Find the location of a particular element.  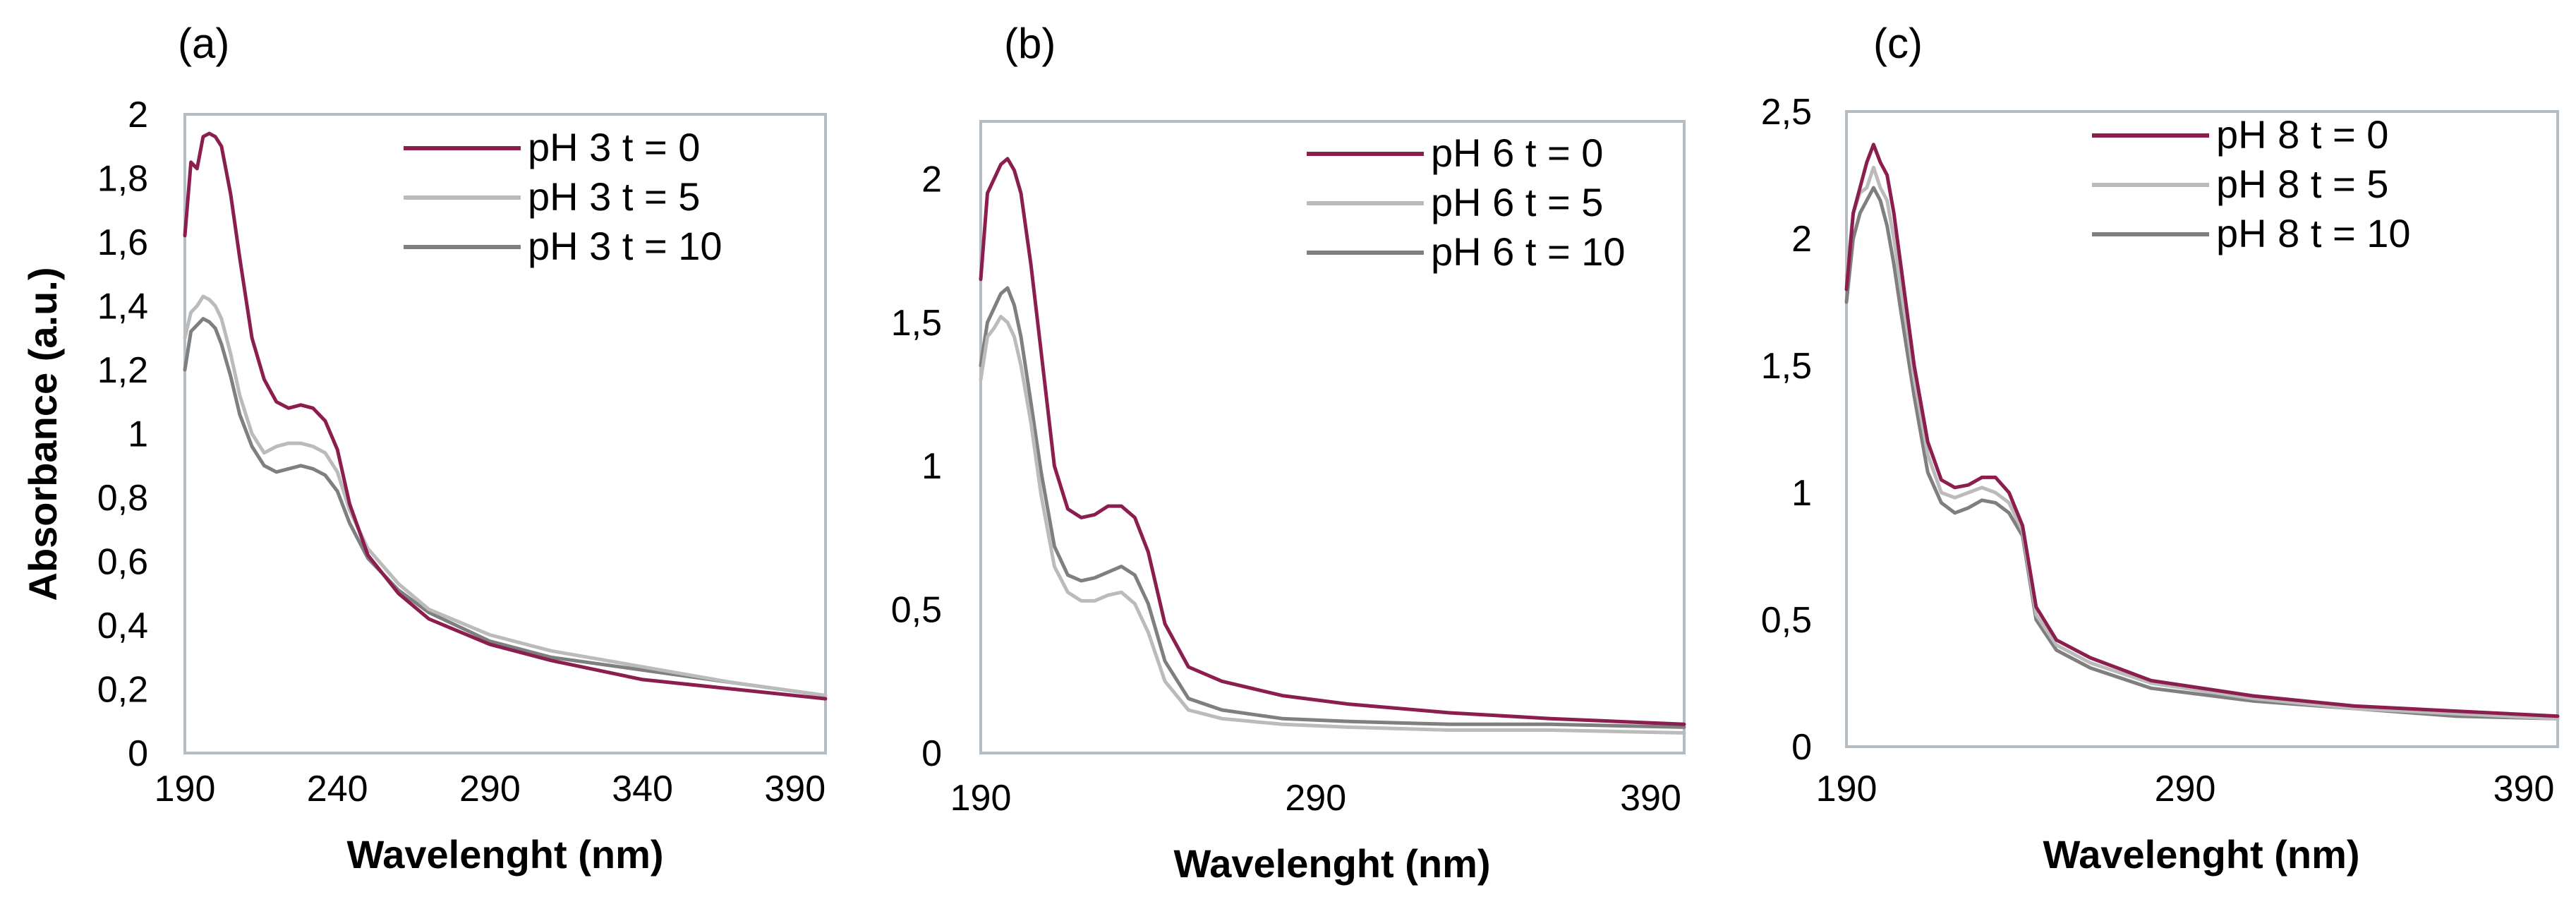

panel-b-x-ticks: 190 290 390 is located at coordinates (1315, 798).